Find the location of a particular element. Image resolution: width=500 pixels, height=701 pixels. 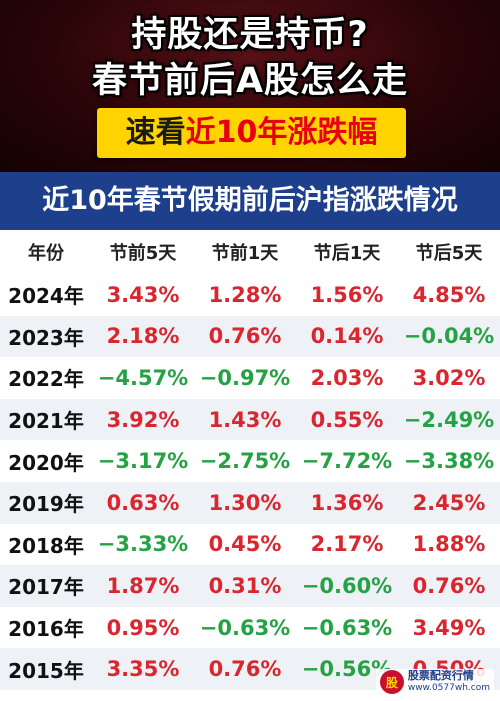

table-header-row: 年份 节前5天 节前1天 节后1天 节后5天 is located at coordinates (250, 252).